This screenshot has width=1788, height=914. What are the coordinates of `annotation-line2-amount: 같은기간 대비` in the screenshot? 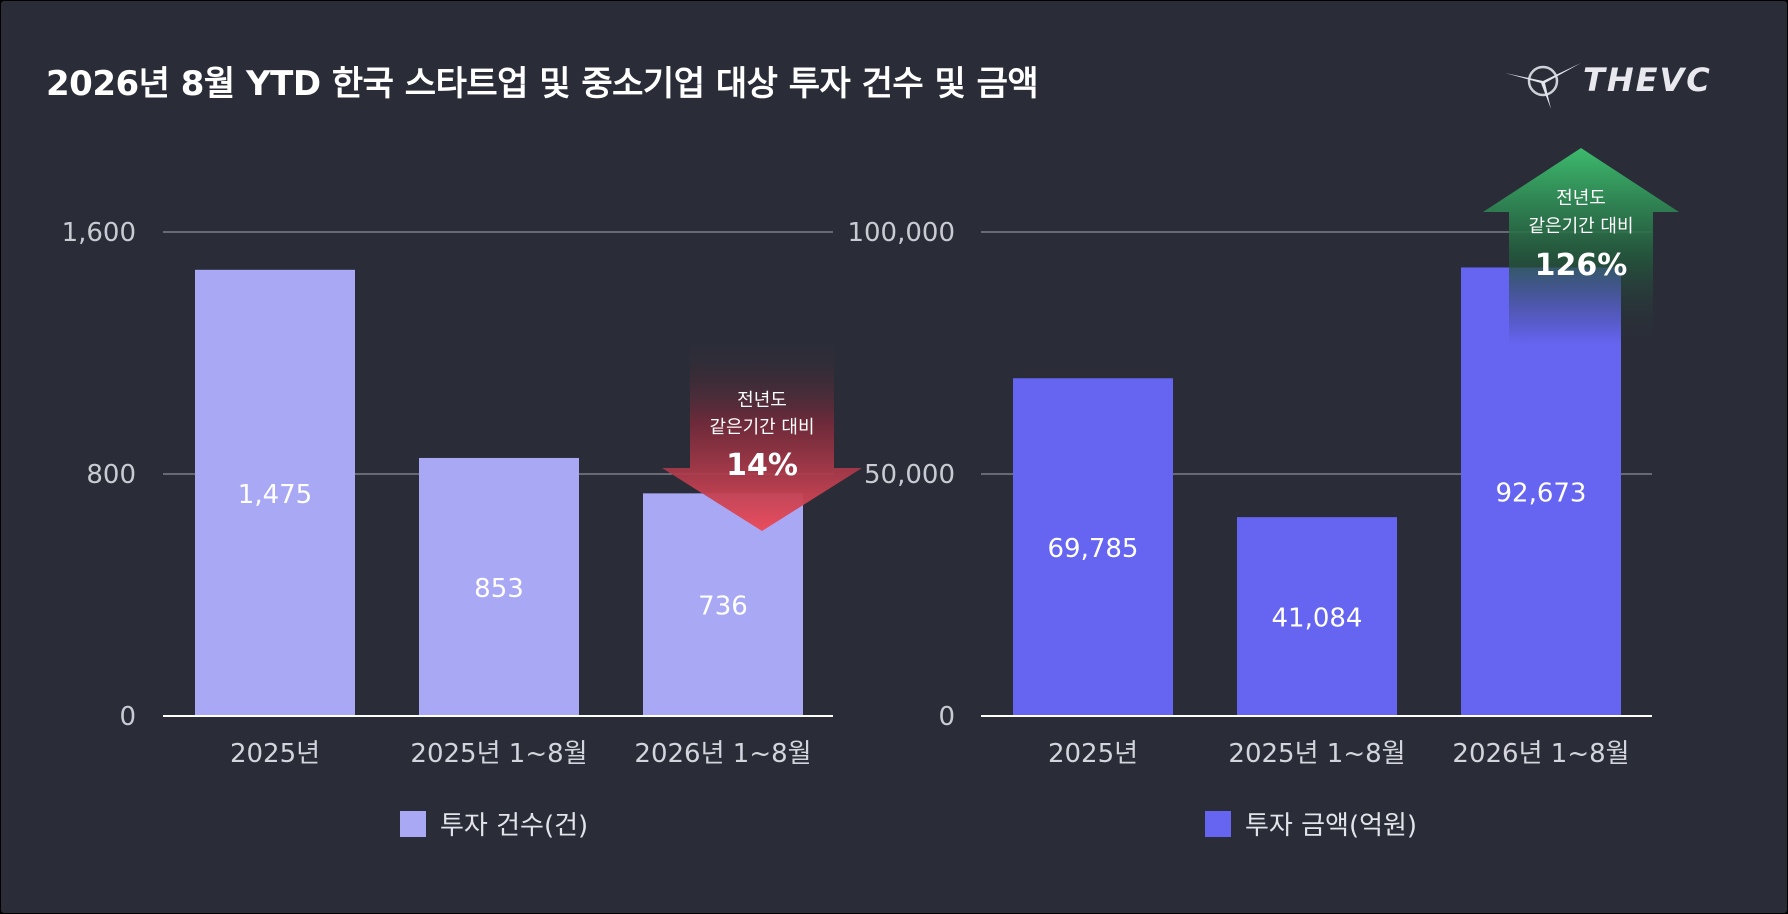 It's located at (1580, 226).